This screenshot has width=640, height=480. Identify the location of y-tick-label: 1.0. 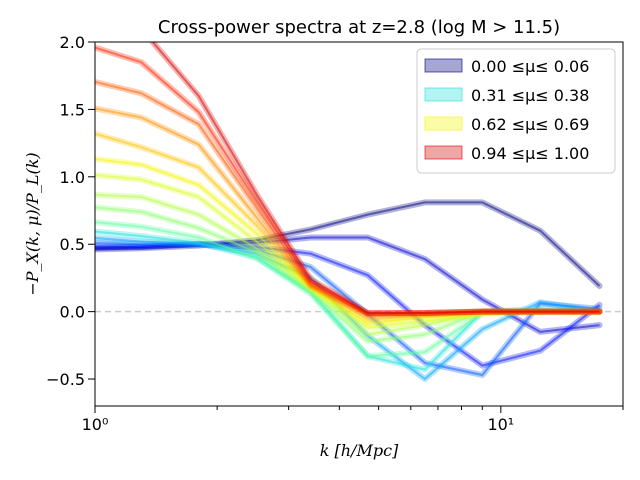
(72, 177).